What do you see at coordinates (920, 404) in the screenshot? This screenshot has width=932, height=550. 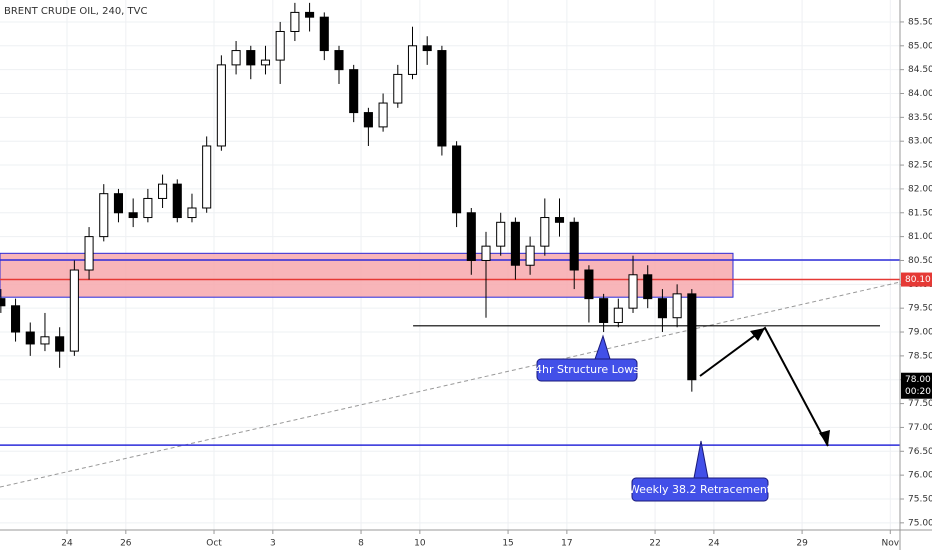 I see `y-tick-label: 77.50` at bounding box center [920, 404].